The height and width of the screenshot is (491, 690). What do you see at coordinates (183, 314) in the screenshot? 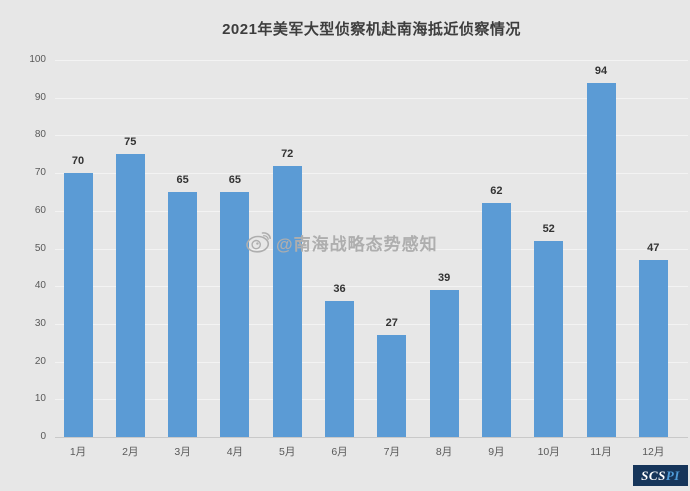
I see `bar-3月` at bounding box center [183, 314].